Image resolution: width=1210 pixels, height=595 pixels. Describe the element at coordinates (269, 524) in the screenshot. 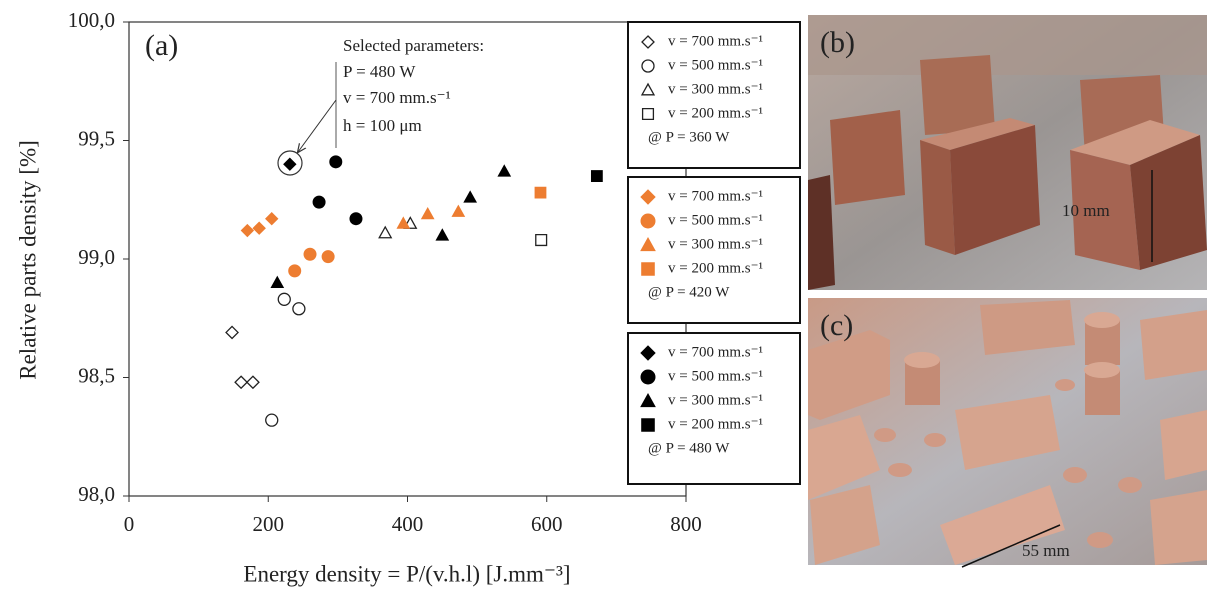

I see `x-tick-label: 200` at that location.